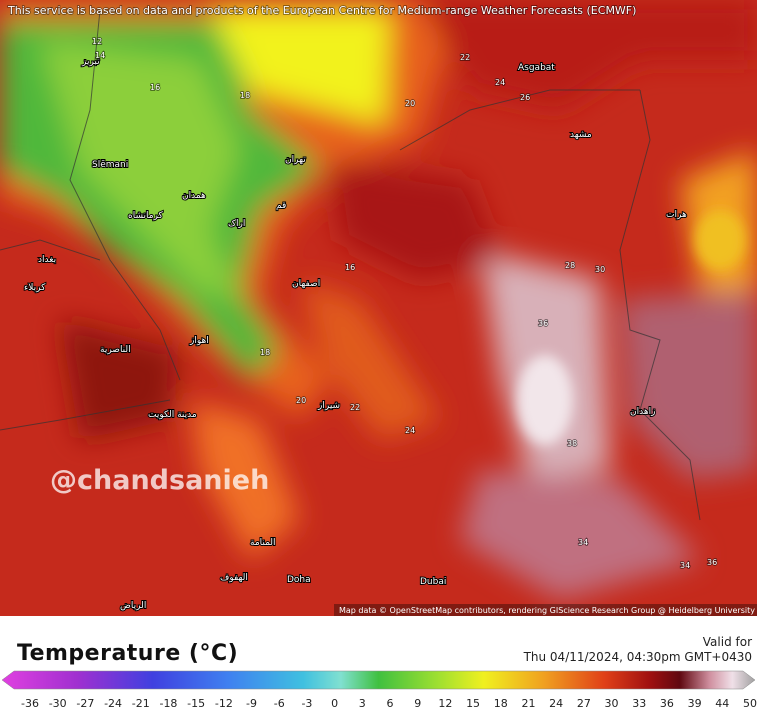 The height and width of the screenshot is (720, 757). Describe the element at coordinates (667, 703) in the screenshot. I see `scale-tick-label: 36` at that location.